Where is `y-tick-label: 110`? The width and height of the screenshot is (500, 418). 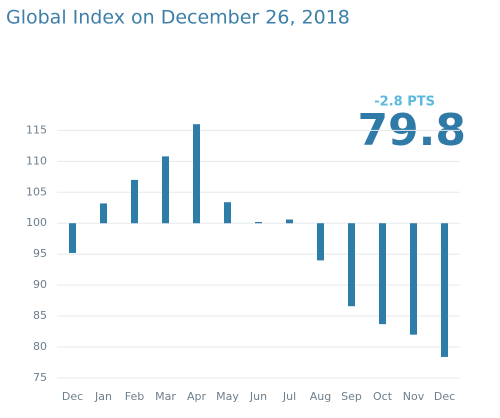
y-tick-label: 110 is located at coordinates (36, 160).